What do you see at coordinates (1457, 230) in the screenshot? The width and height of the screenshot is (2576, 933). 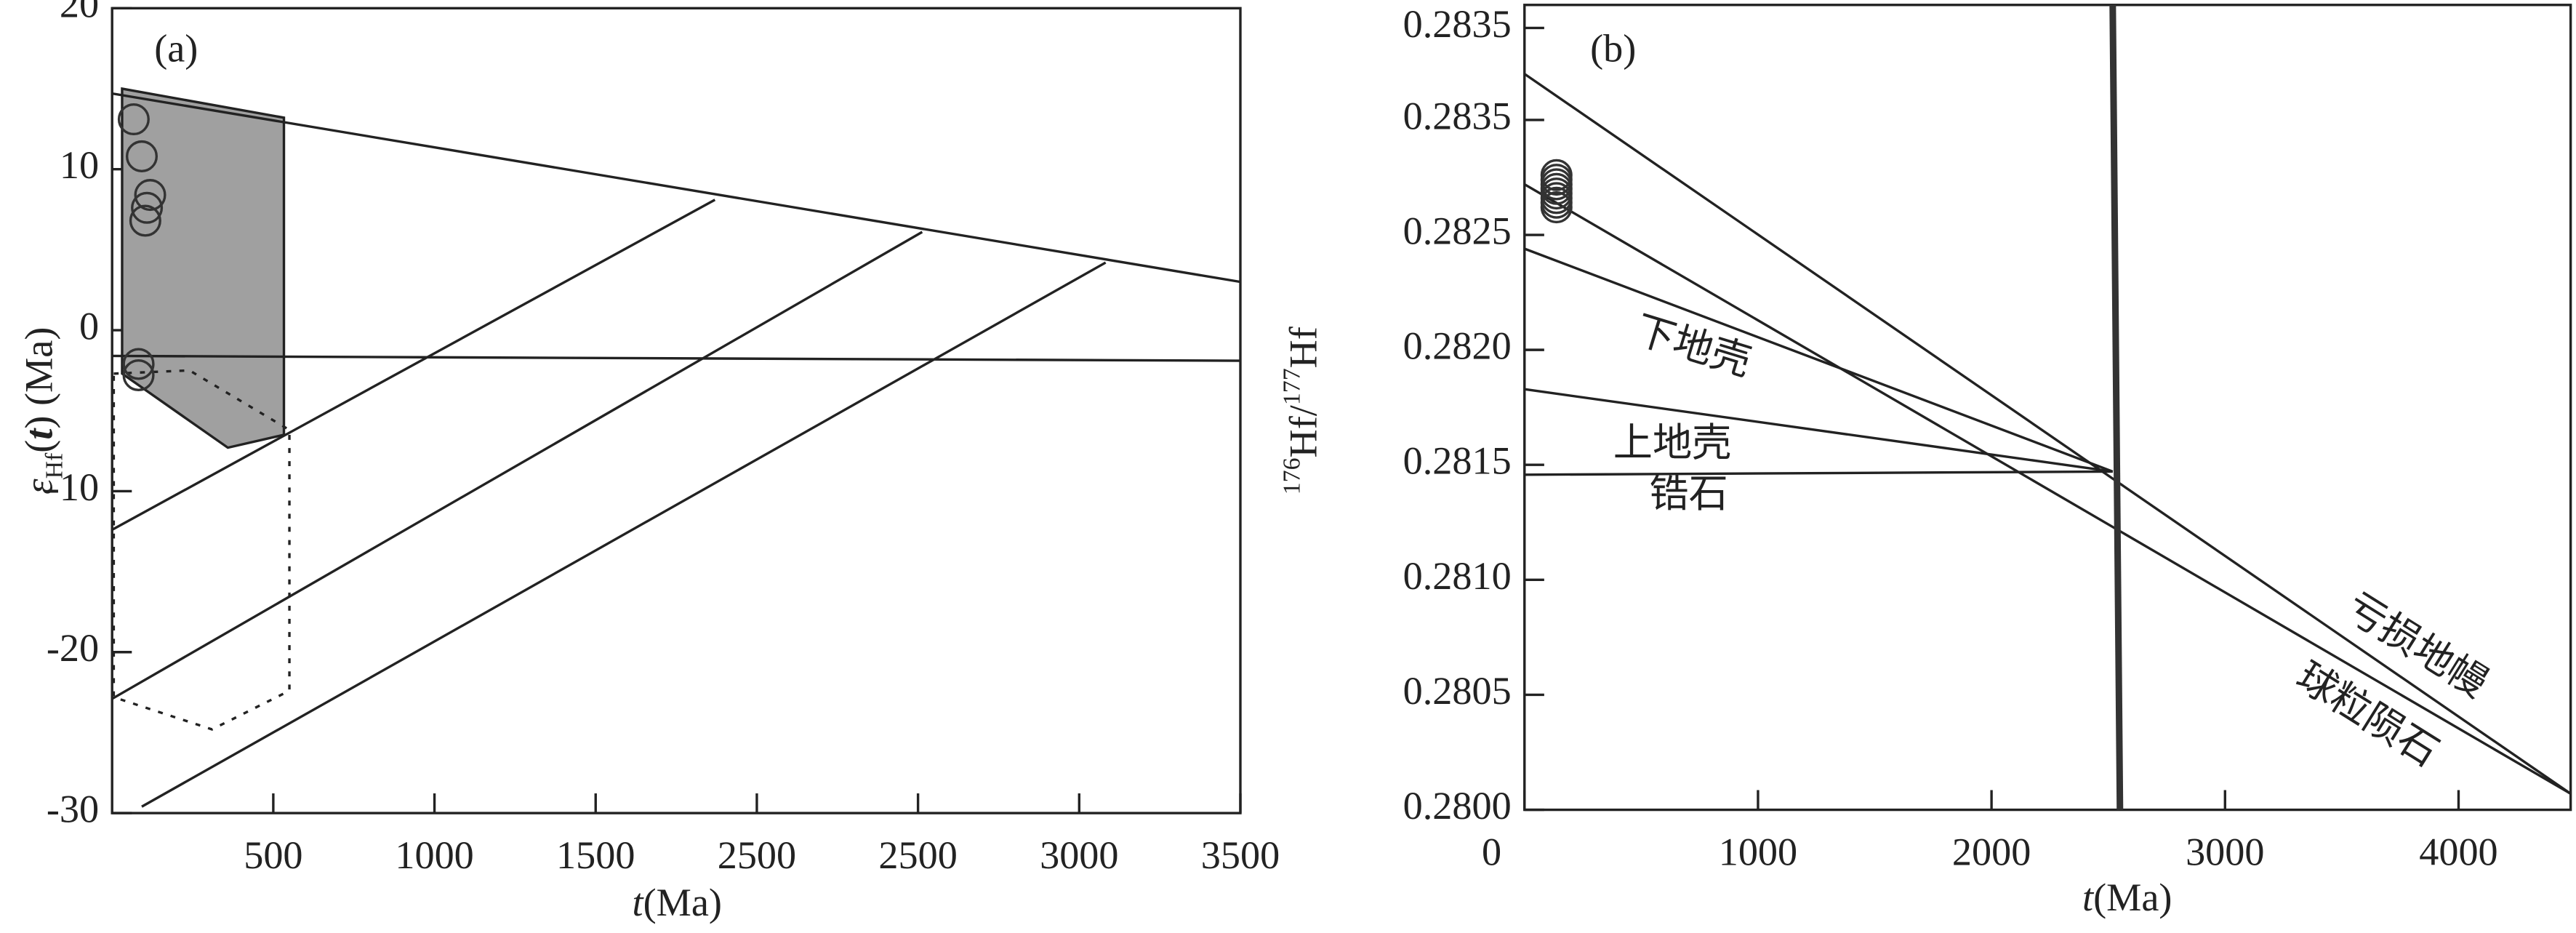 I see `y-tick-label: 0.2825` at bounding box center [1457, 230].